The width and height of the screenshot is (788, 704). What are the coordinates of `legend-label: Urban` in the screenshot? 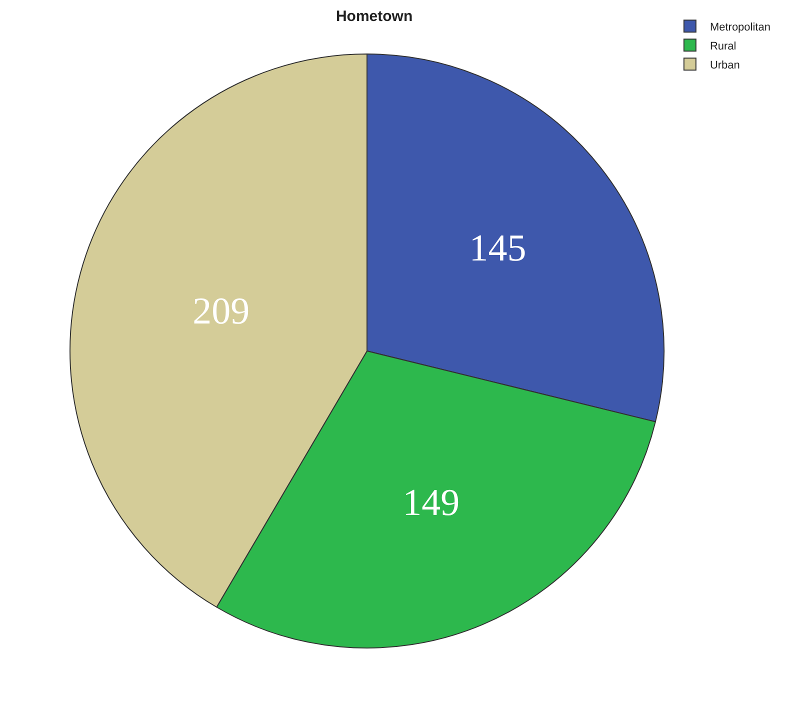 It's located at (725, 65).